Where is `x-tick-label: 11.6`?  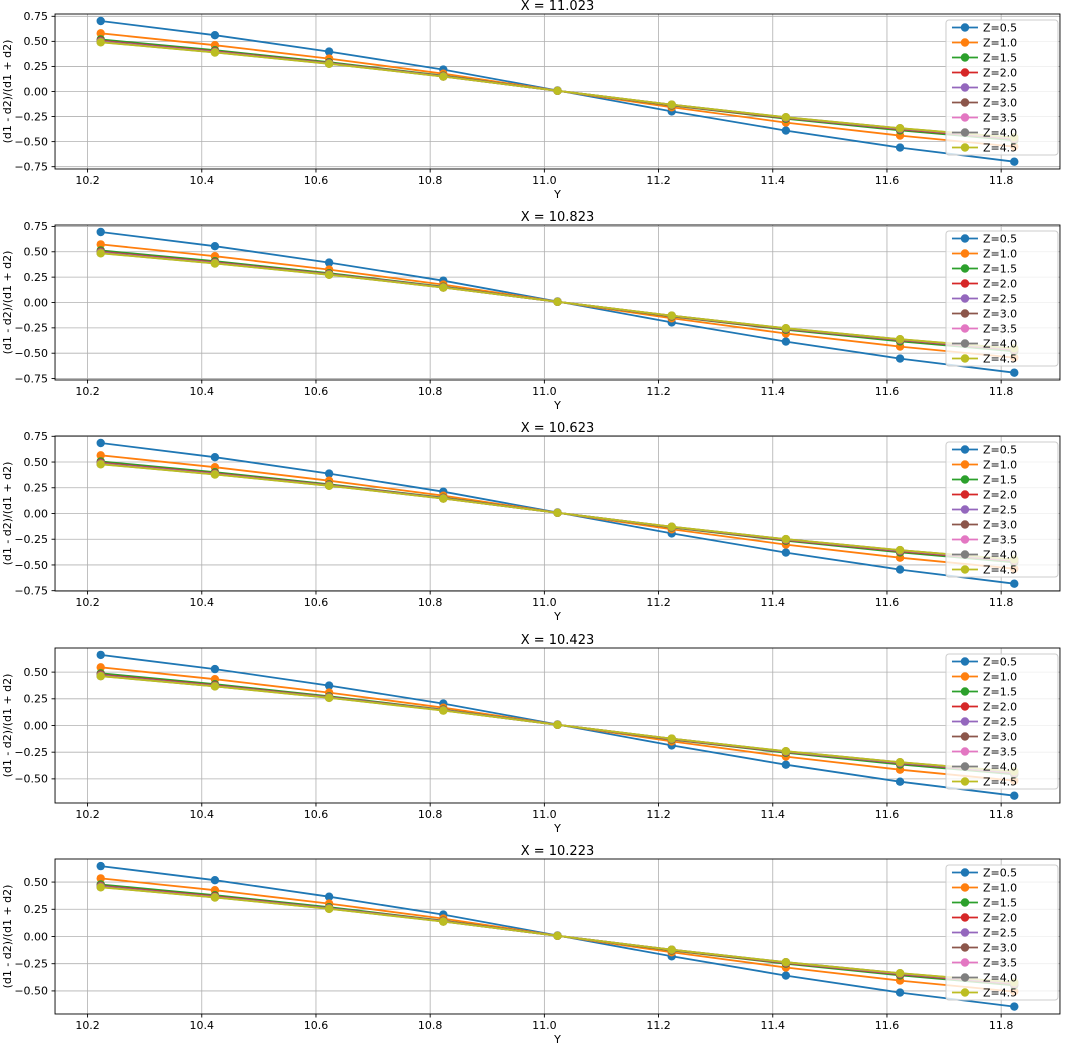 x-tick-label: 11.6 is located at coordinates (887, 180).